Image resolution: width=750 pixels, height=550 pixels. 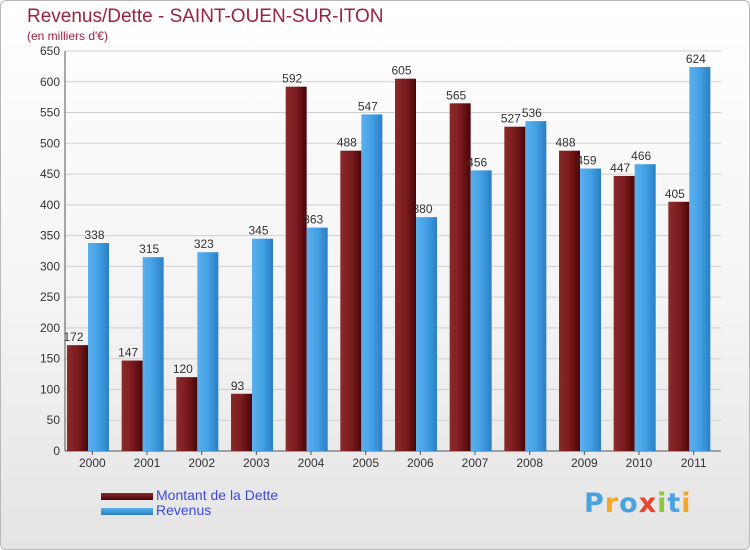 What do you see at coordinates (258, 231) in the screenshot?
I see `data-label: 345` at bounding box center [258, 231].